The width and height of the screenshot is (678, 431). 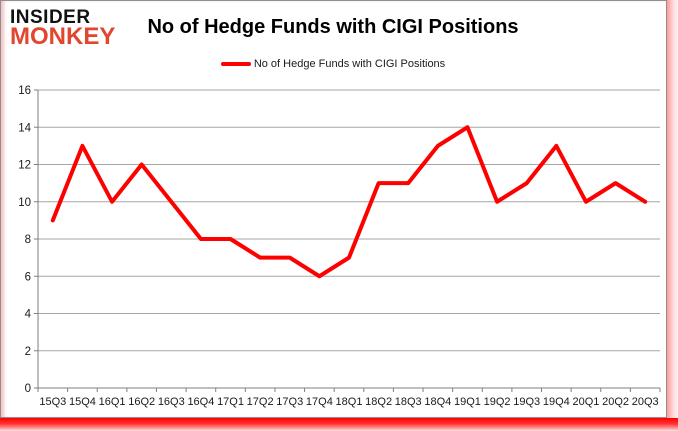 I want to click on y-tick-label: 6, so click(x=28, y=277).